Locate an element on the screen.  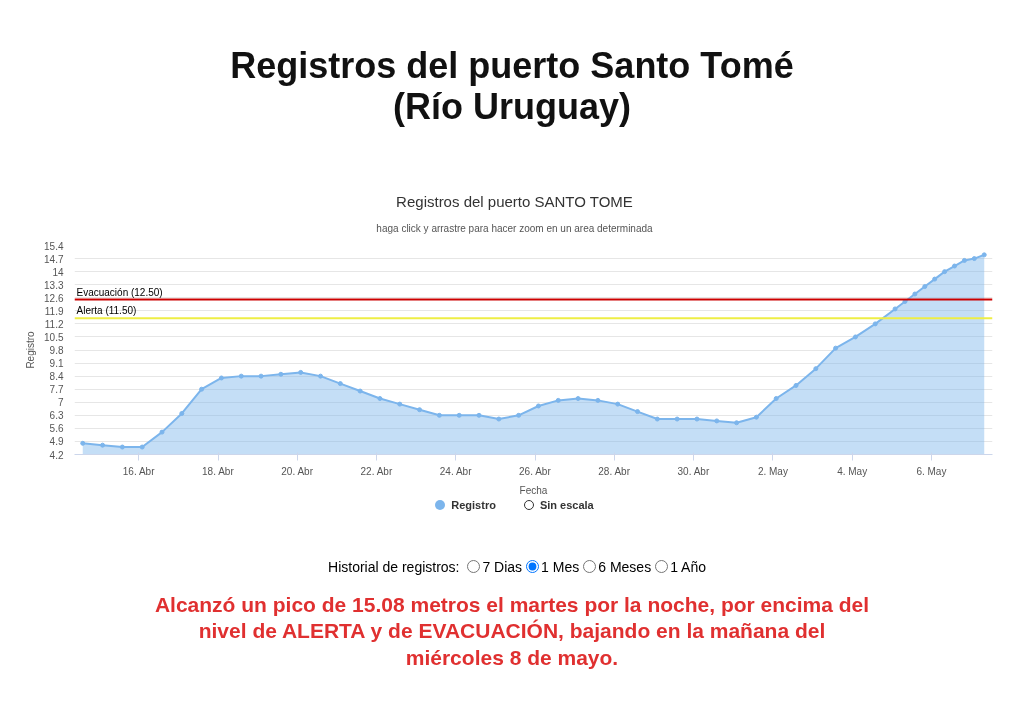
x-axis-title: Fecha is located at coordinates (533, 490).